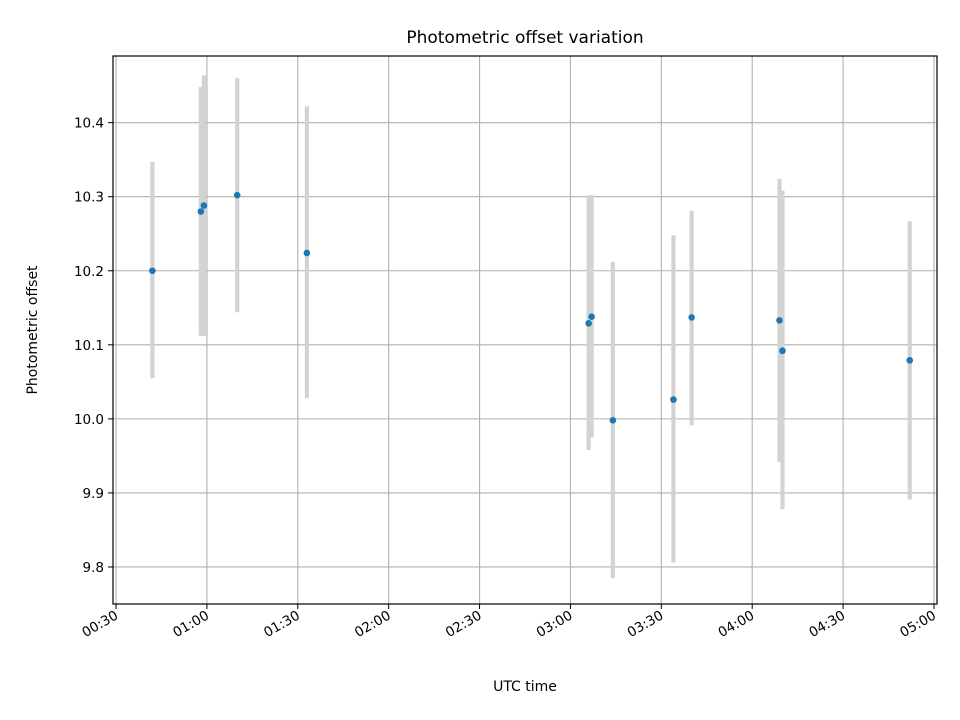 This screenshot has width=960, height=720. I want to click on x-tick-label: 01:30, so click(282, 624).